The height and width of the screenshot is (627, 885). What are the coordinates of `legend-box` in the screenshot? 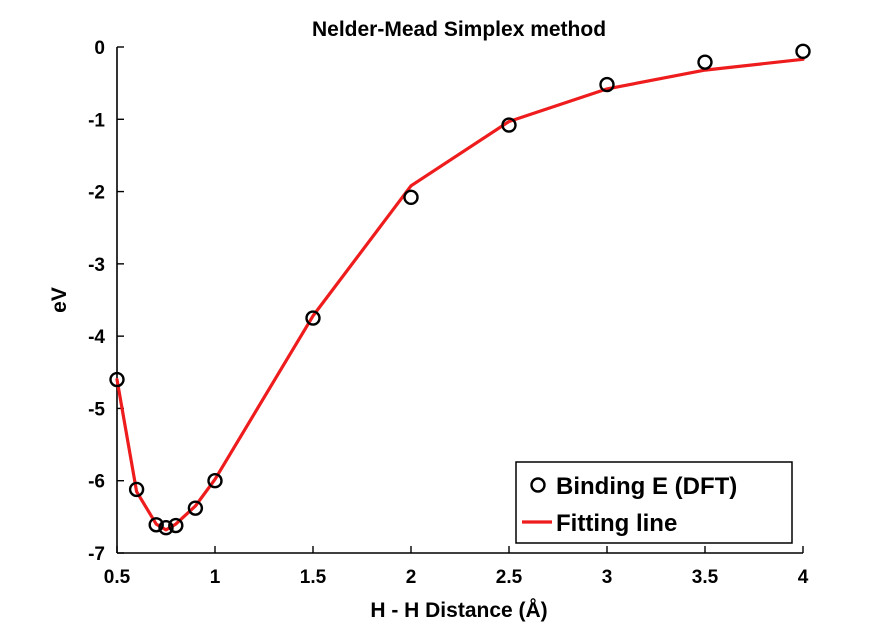 It's located at (654, 502).